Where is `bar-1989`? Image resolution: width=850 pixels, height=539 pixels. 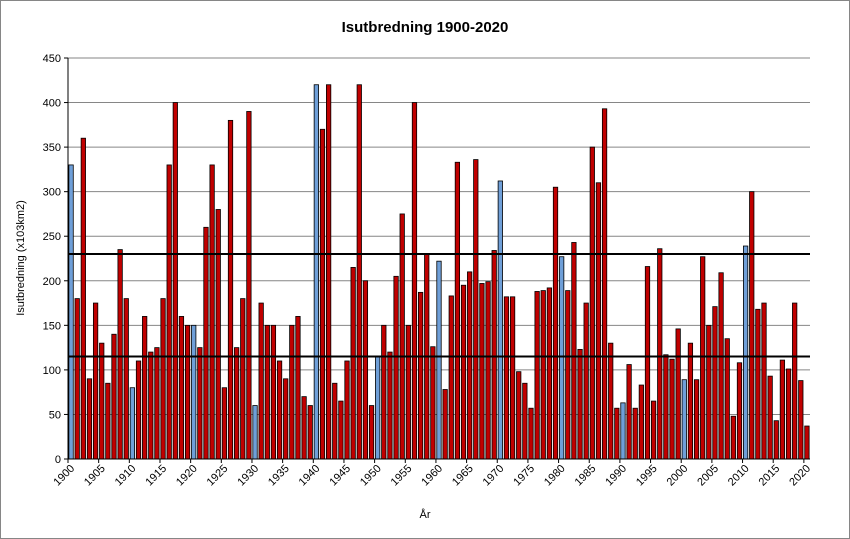 bar-1989 is located at coordinates (617, 433).